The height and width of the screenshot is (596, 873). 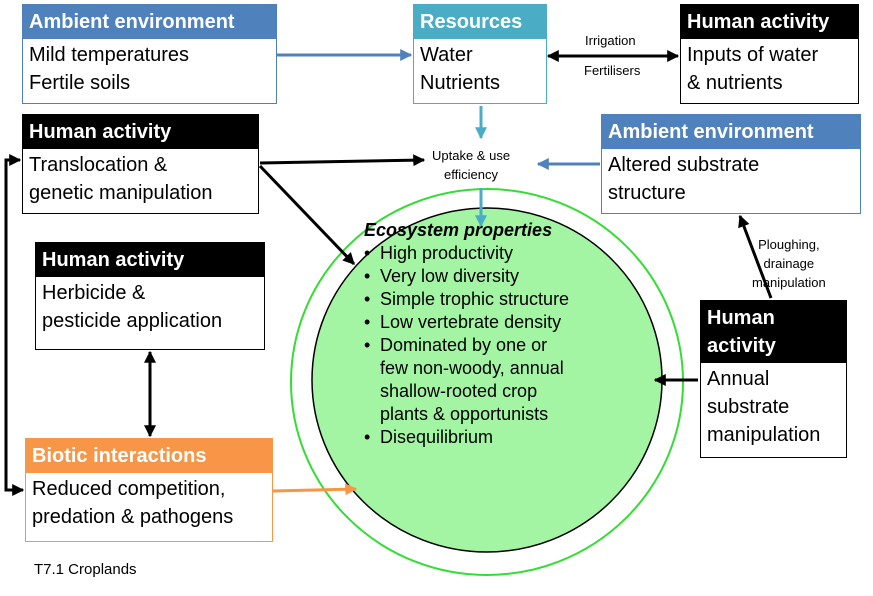 What do you see at coordinates (121, 193) in the screenshot?
I see `translocation-line: genetic manipulation` at bounding box center [121, 193].